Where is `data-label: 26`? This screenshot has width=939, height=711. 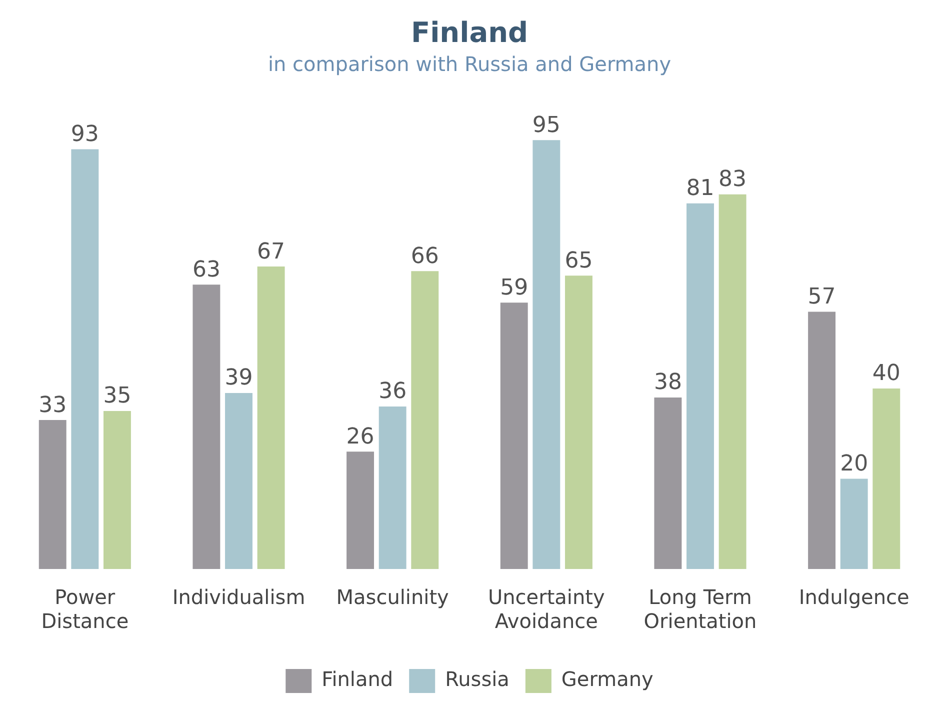 data-label: 26 is located at coordinates (360, 437).